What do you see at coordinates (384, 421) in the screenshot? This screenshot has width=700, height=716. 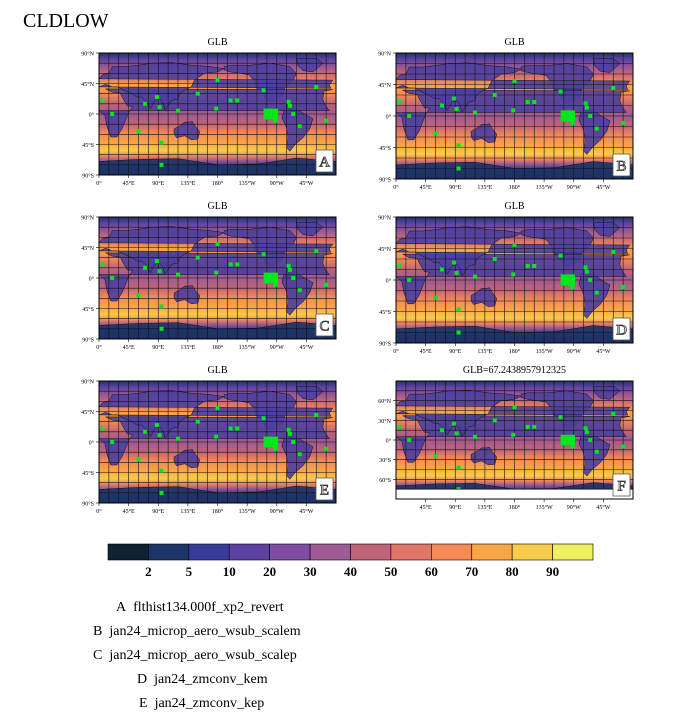 I see `y-tick-label: 30°N` at bounding box center [384, 421].